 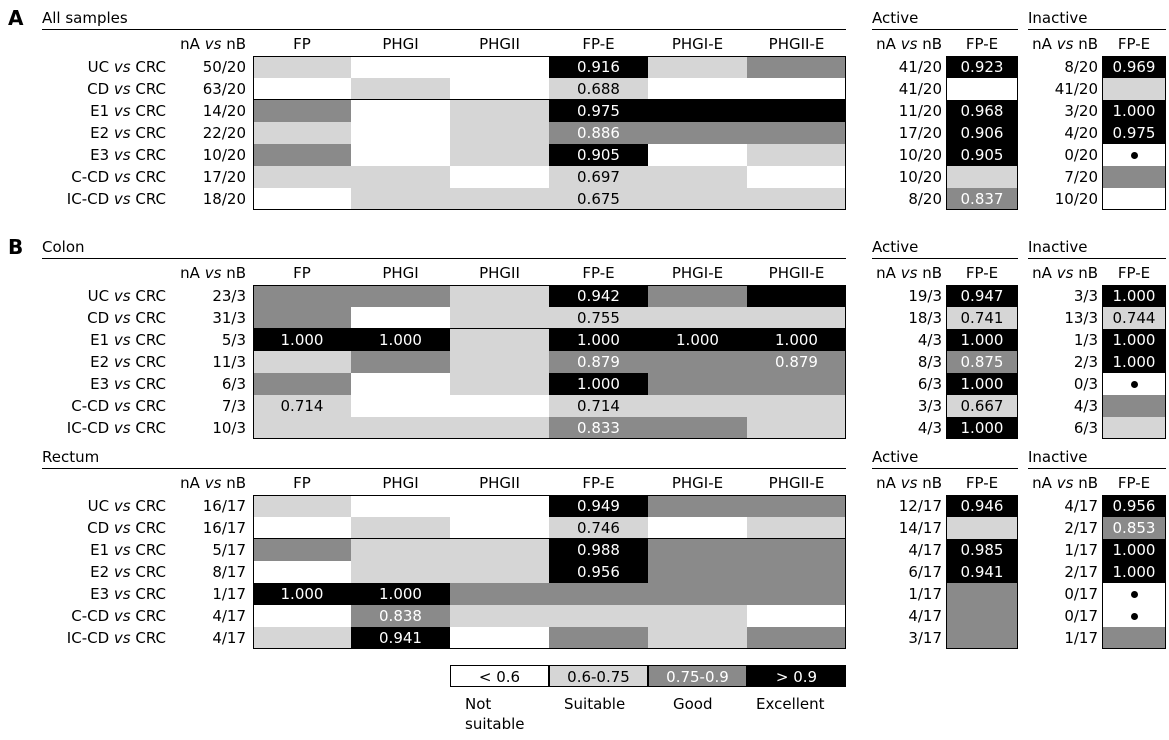 What do you see at coordinates (598, 177) in the screenshot?
I see `cell-value: 0.697` at bounding box center [598, 177].